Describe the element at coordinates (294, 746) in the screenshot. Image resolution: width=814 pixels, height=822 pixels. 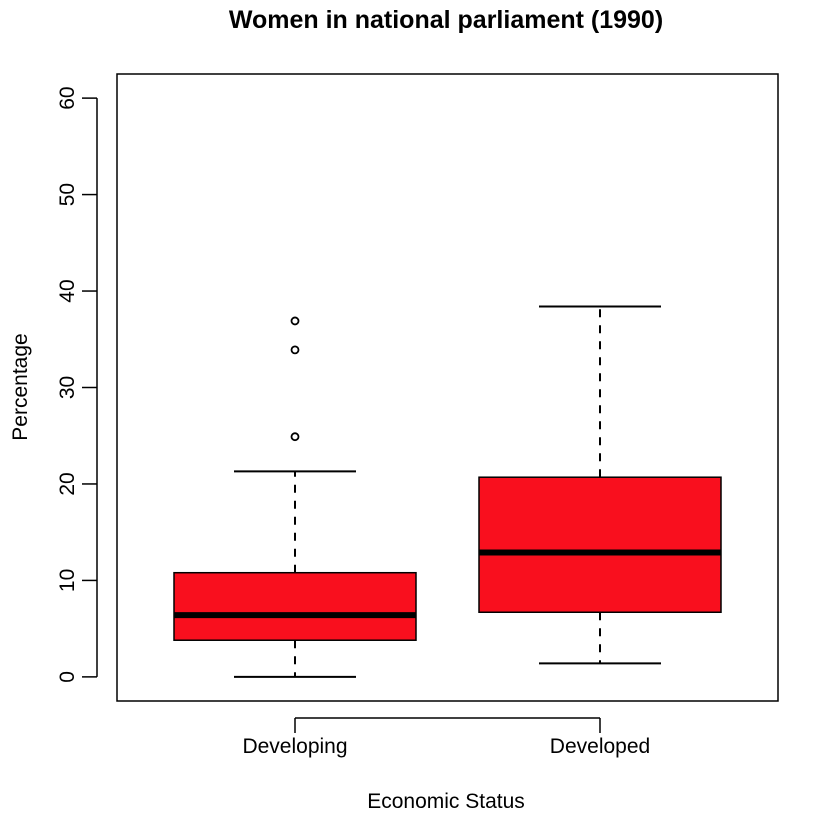
I see `x-tick-label: Developing` at that location.